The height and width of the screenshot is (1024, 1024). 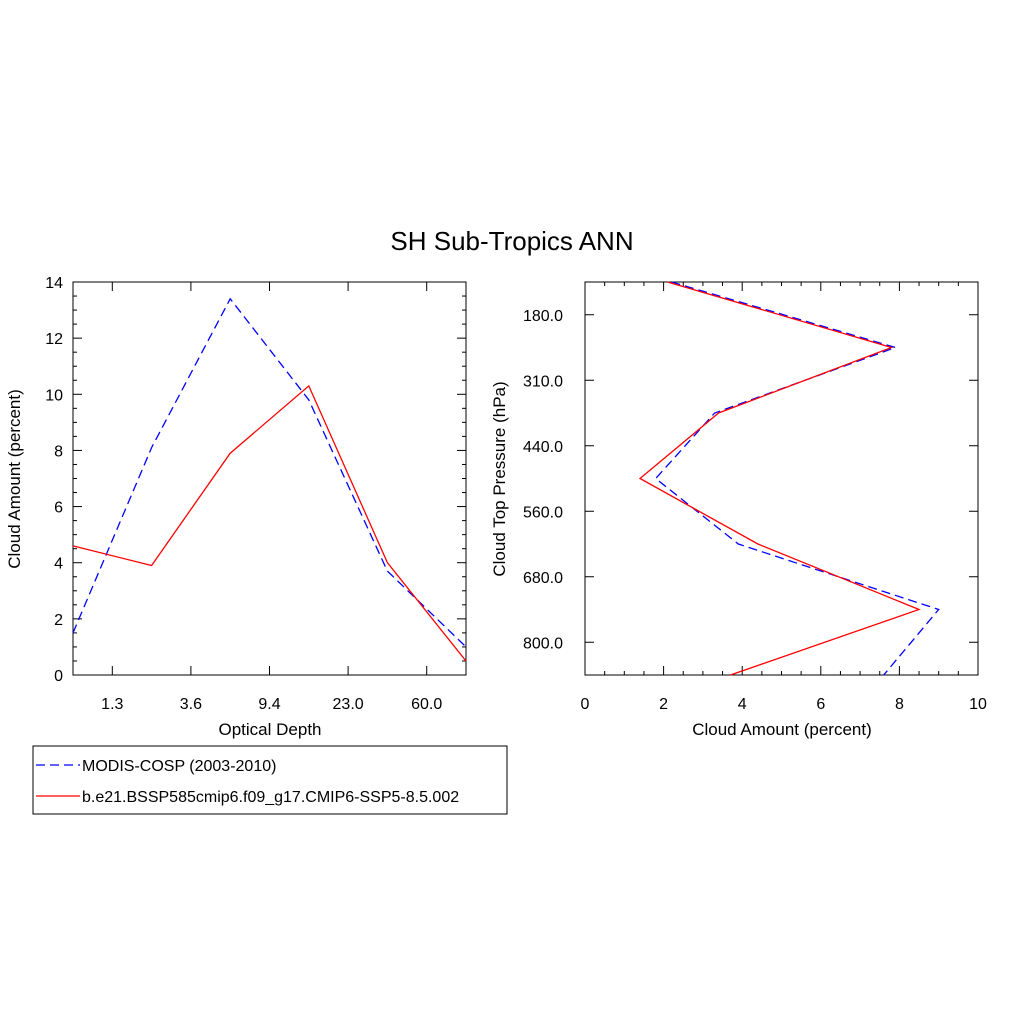 I want to click on left-series-modis-line, so click(x=269, y=472).